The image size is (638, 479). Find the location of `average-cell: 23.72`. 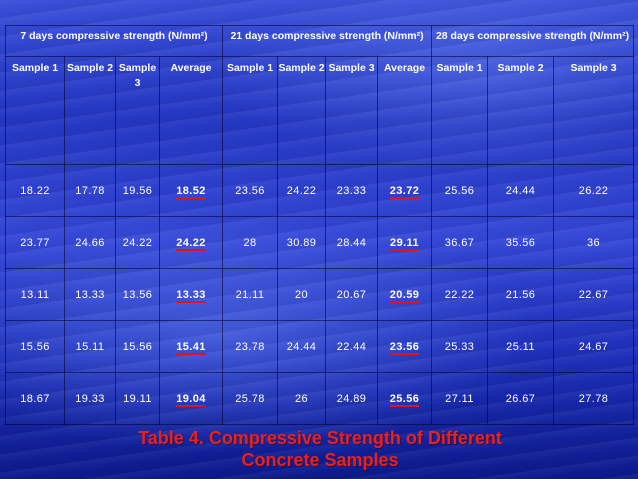

average-cell: 23.72 is located at coordinates (404, 190).